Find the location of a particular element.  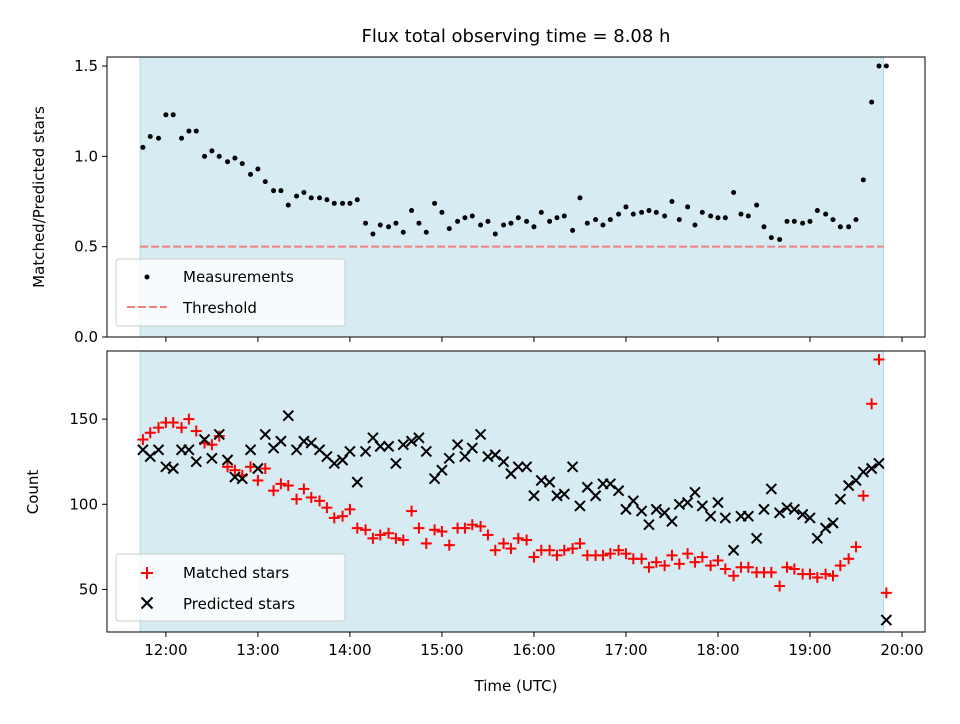

x-tick-label: 20:00 is located at coordinates (901, 650).